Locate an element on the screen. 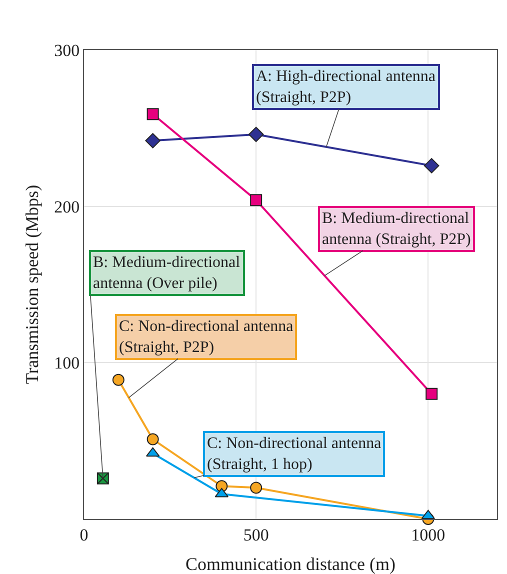 The image size is (507, 574). y-tick-label: 200 is located at coordinates (67, 206).